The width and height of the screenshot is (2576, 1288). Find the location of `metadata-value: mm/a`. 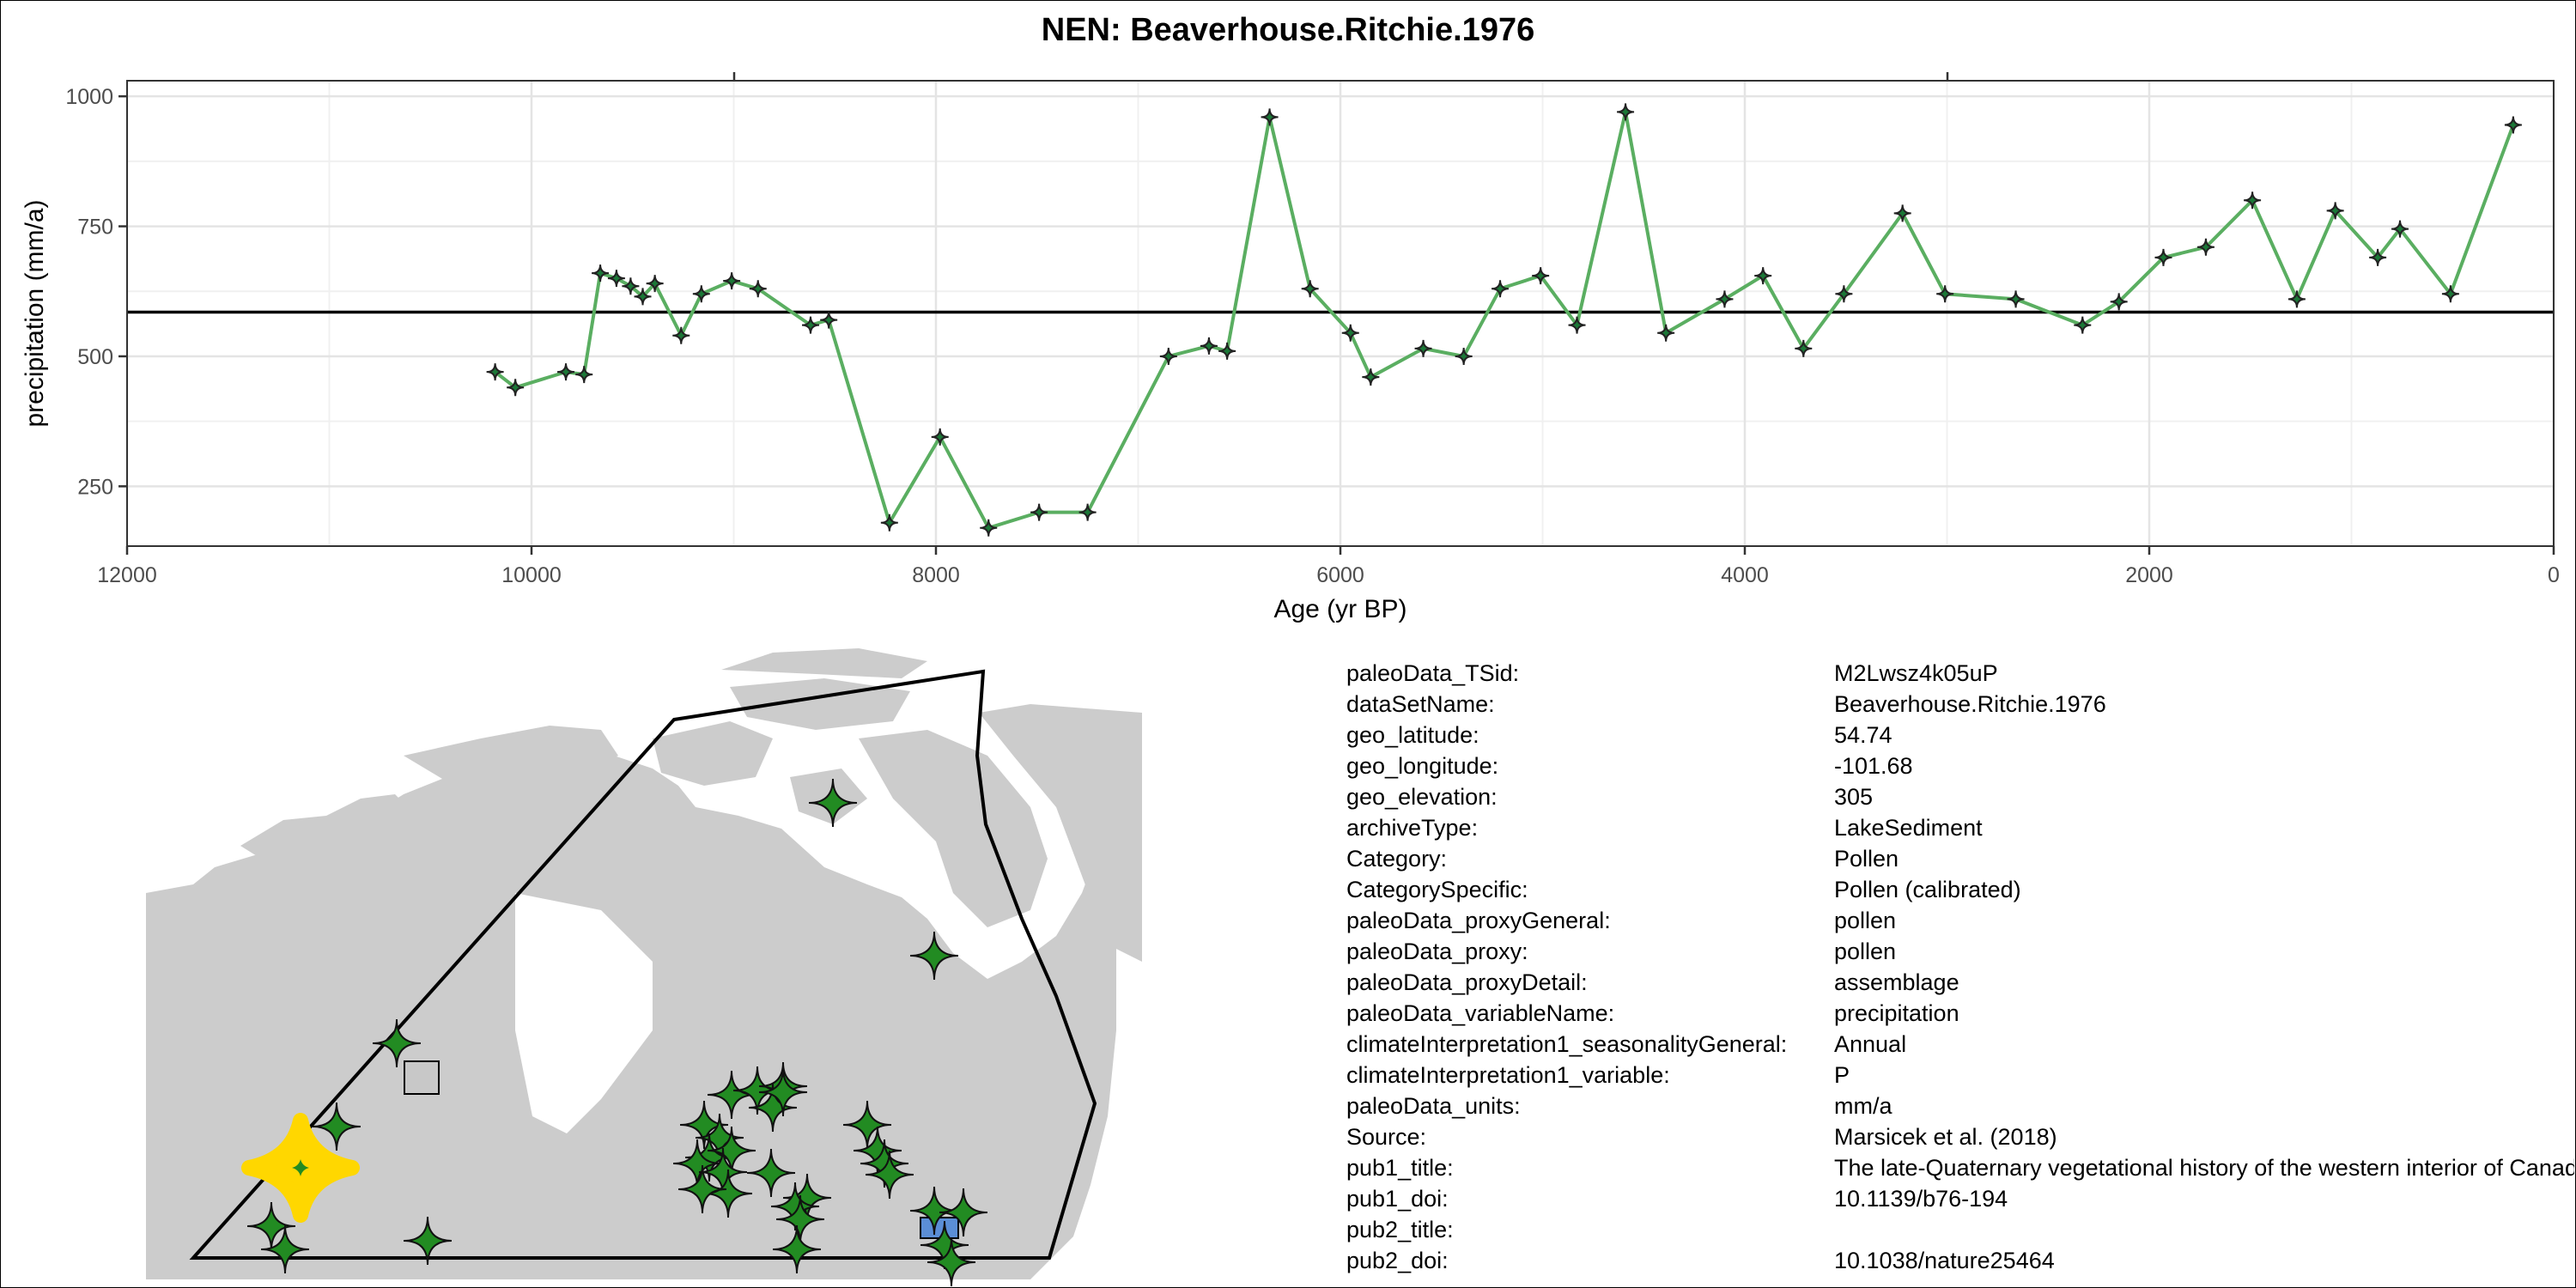

metadata-value: mm/a is located at coordinates (1864, 1106).